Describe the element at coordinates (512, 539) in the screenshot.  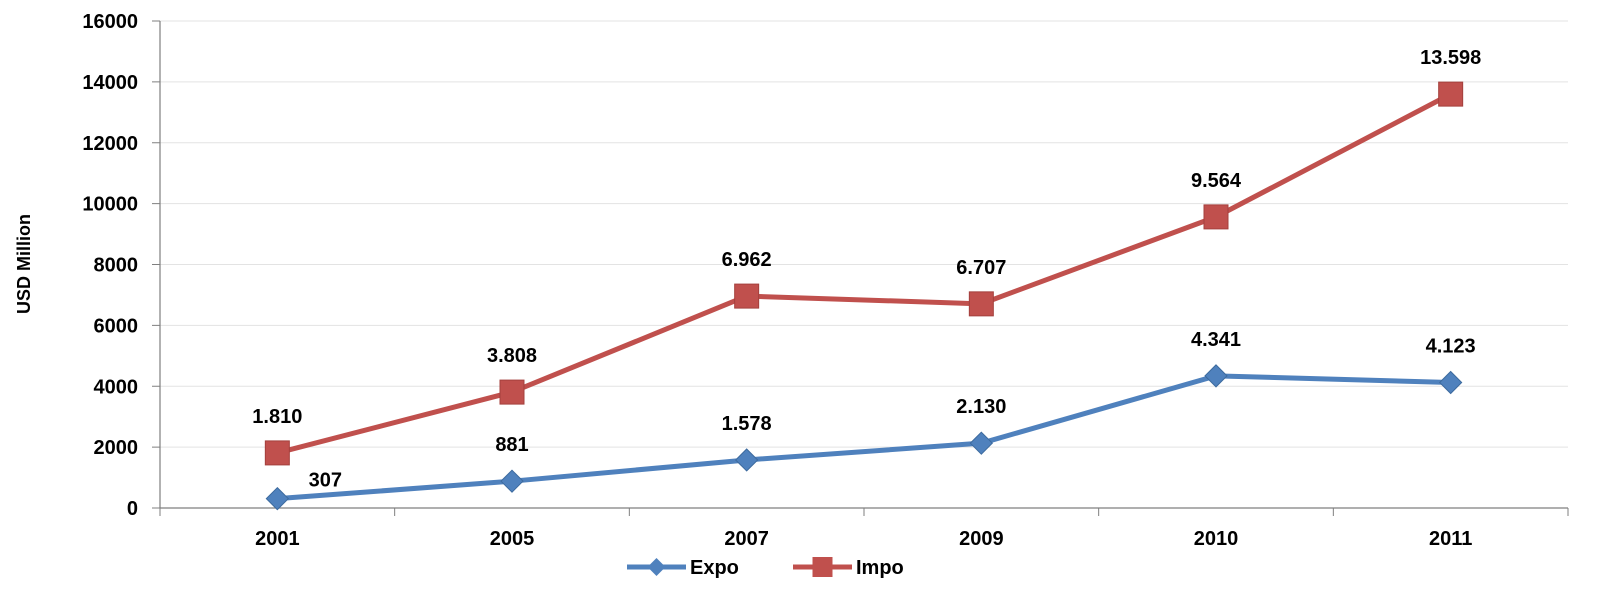
I see `x-tick-label-2005: 2005` at that location.